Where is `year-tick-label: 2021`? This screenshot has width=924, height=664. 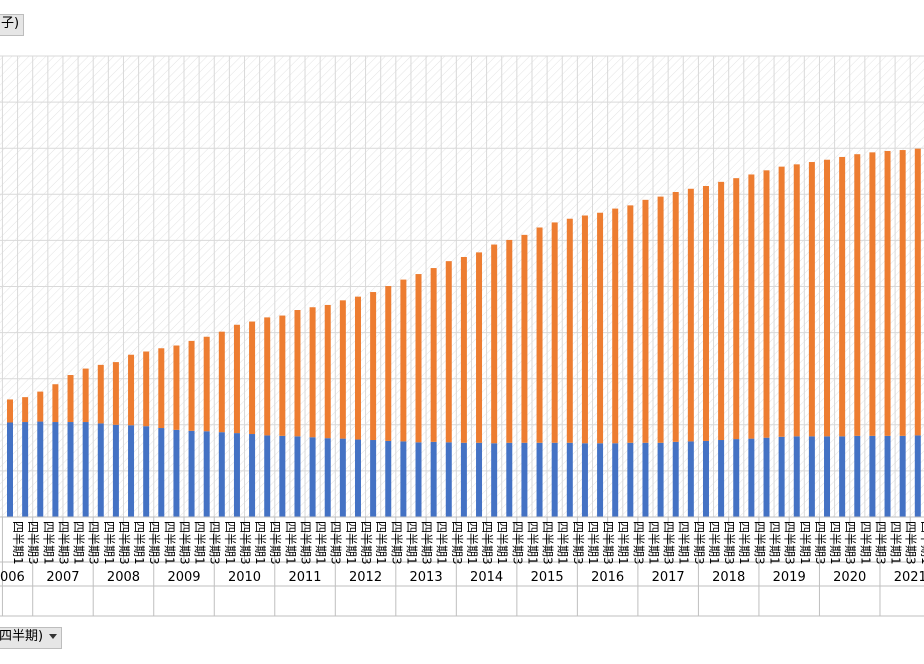
year-tick-label: 2021 is located at coordinates (909, 577).